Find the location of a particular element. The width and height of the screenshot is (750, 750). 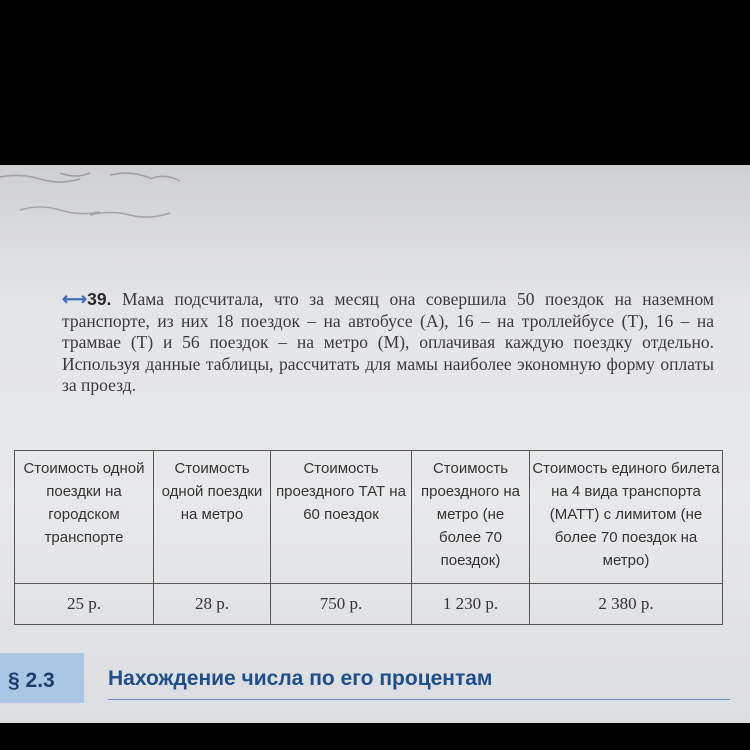

header-cell: Стоимость одной поездки на метро is located at coordinates (212, 517).